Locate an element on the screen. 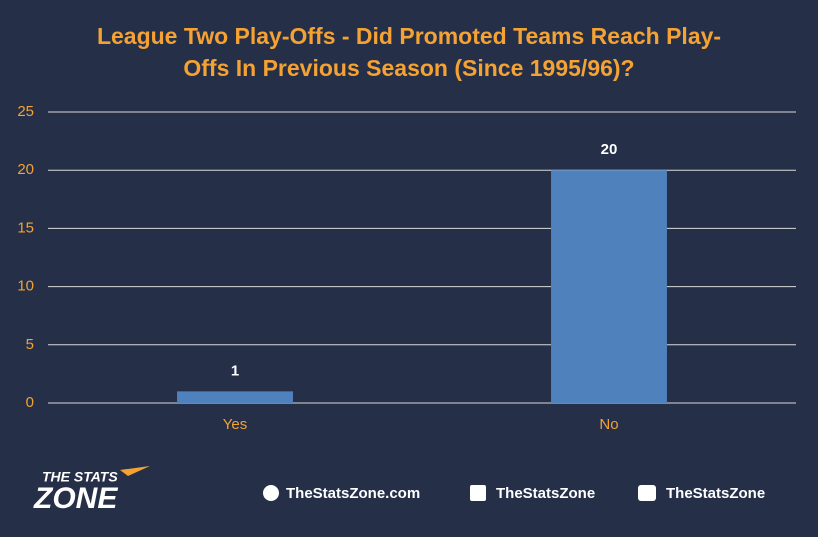  twitter-icon is located at coordinates (647, 493).